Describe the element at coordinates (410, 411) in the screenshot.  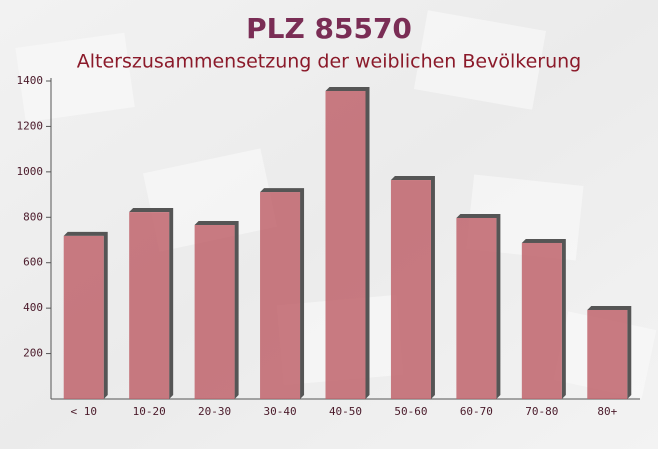
I see `x-tick-label: 50-60` at that location.